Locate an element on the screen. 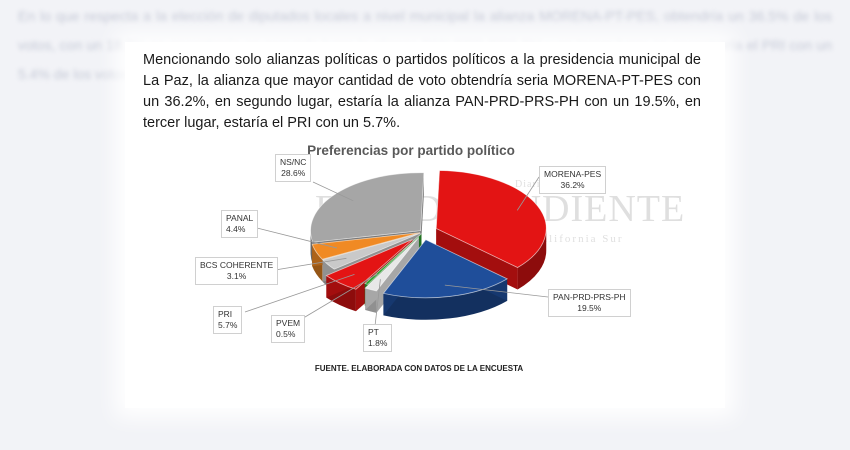 This screenshot has width=850, height=450. label-pvem-name: PVEM is located at coordinates (288, 323).